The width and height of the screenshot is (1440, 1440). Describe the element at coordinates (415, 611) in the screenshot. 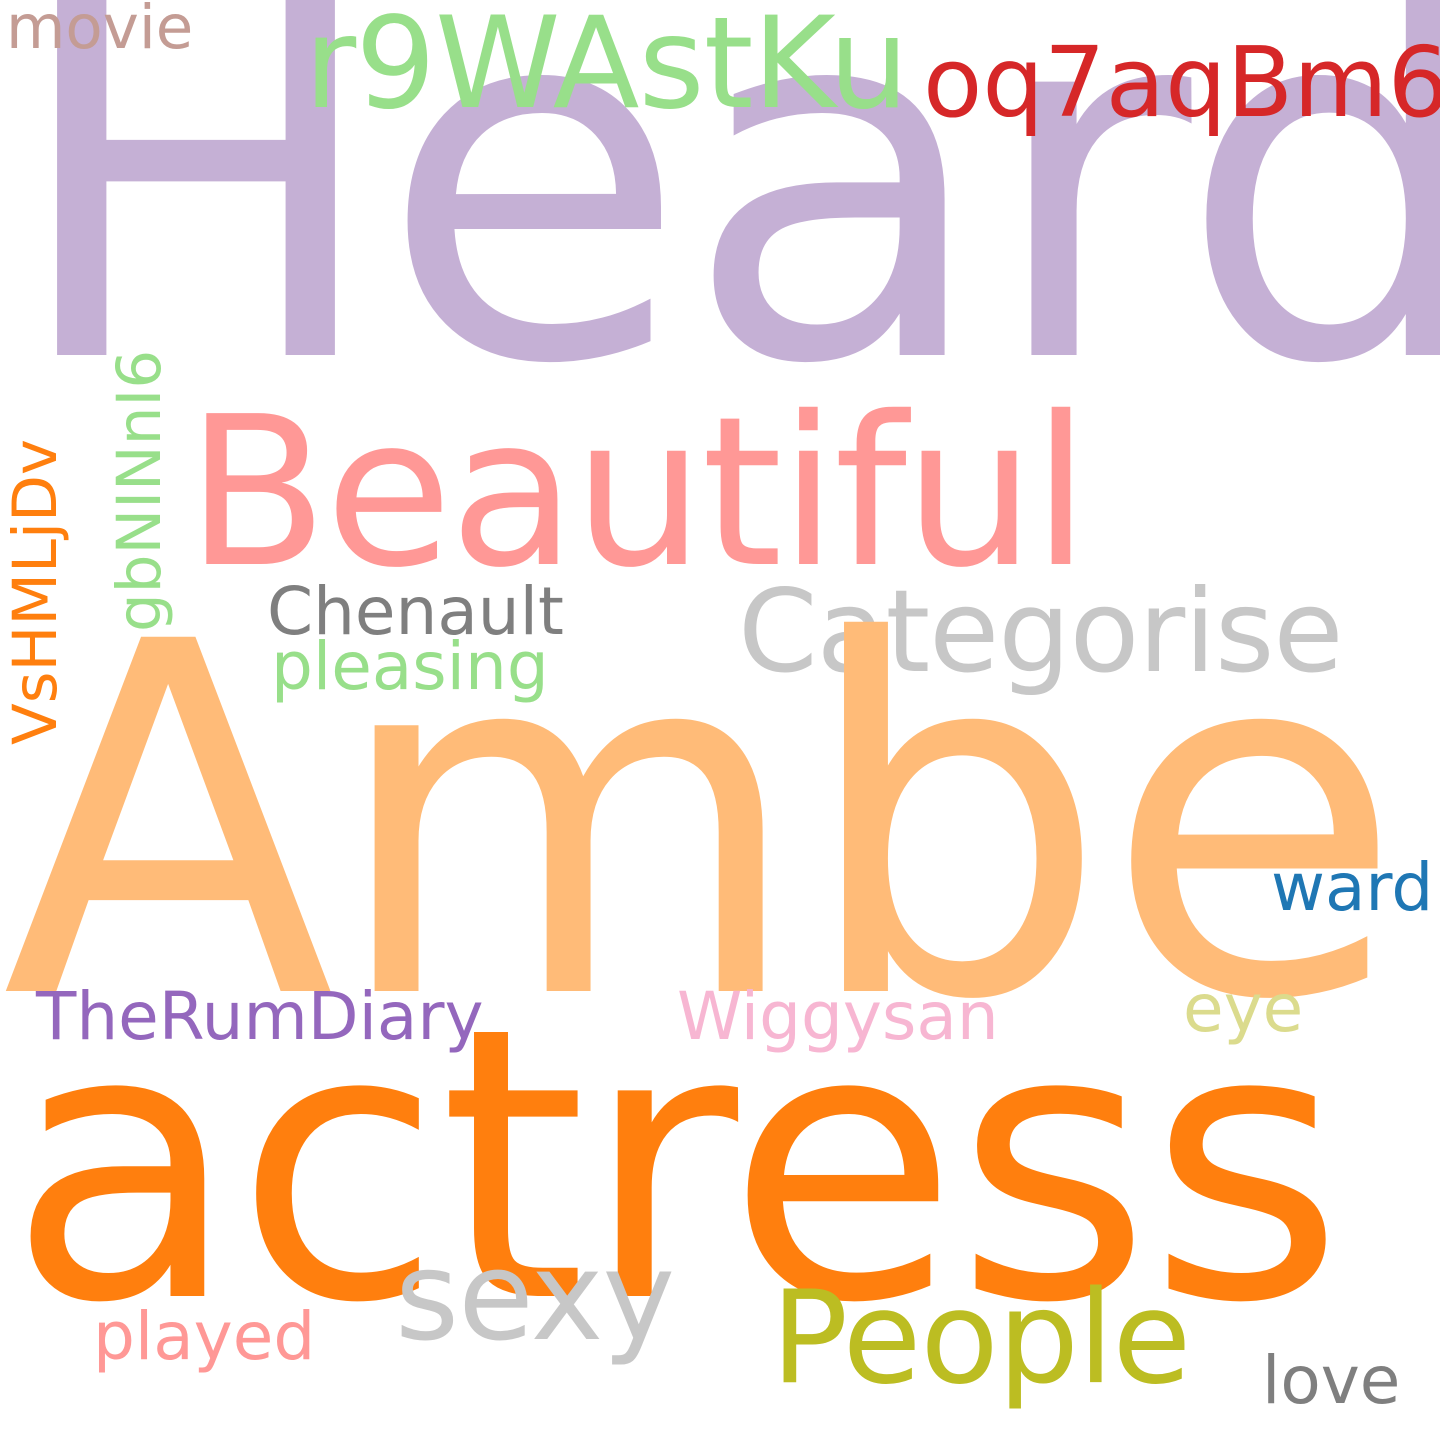

I see `word-chenault: Chenault` at that location.